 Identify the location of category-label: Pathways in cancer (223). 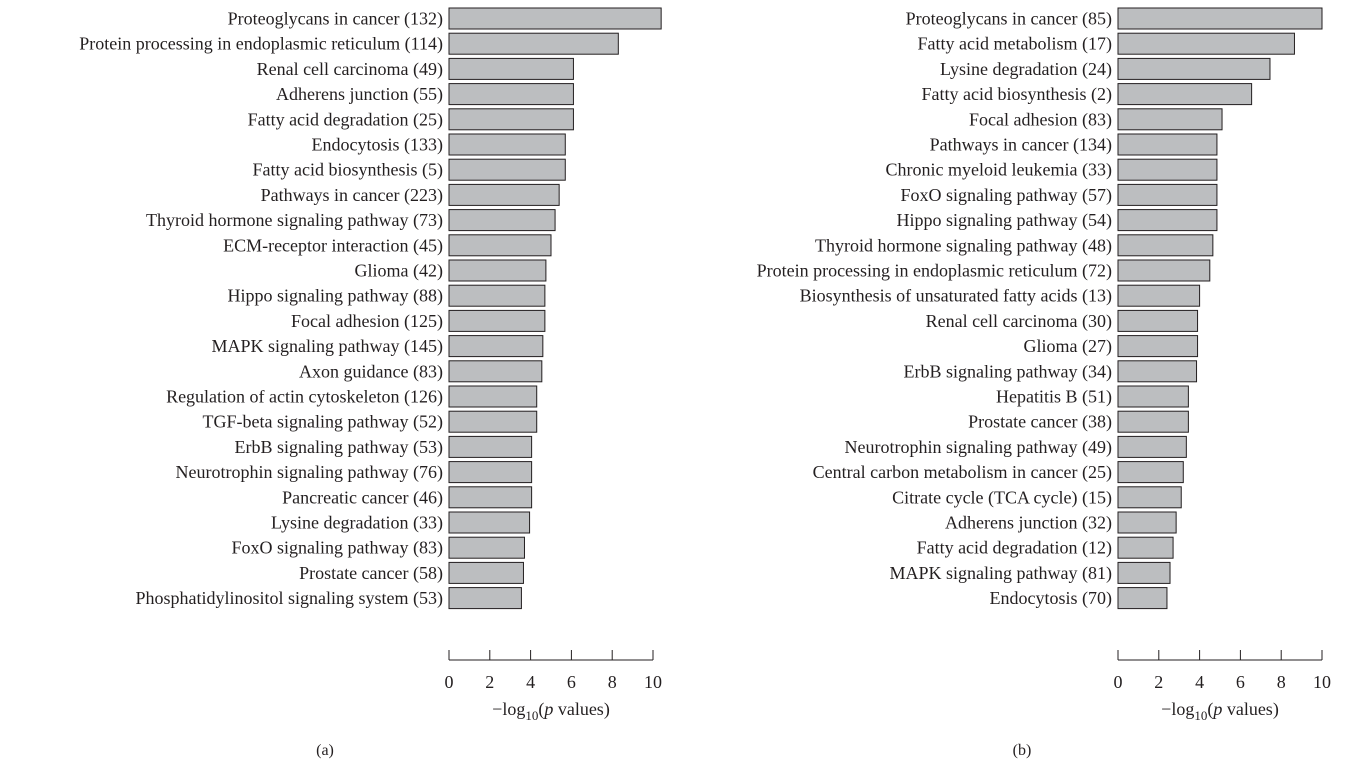
(352, 195).